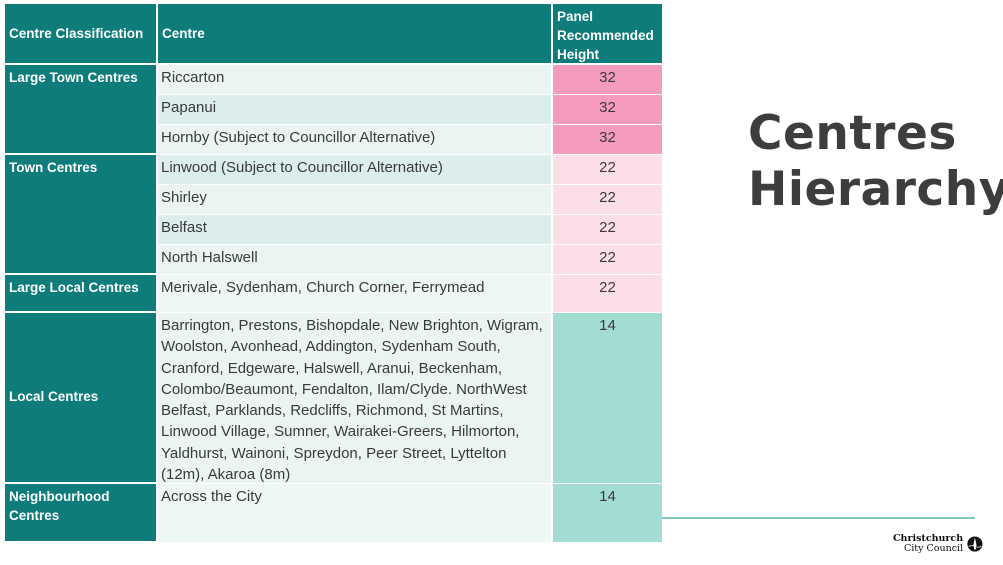  I want to click on slide-title-line1: Centres, so click(852, 133).